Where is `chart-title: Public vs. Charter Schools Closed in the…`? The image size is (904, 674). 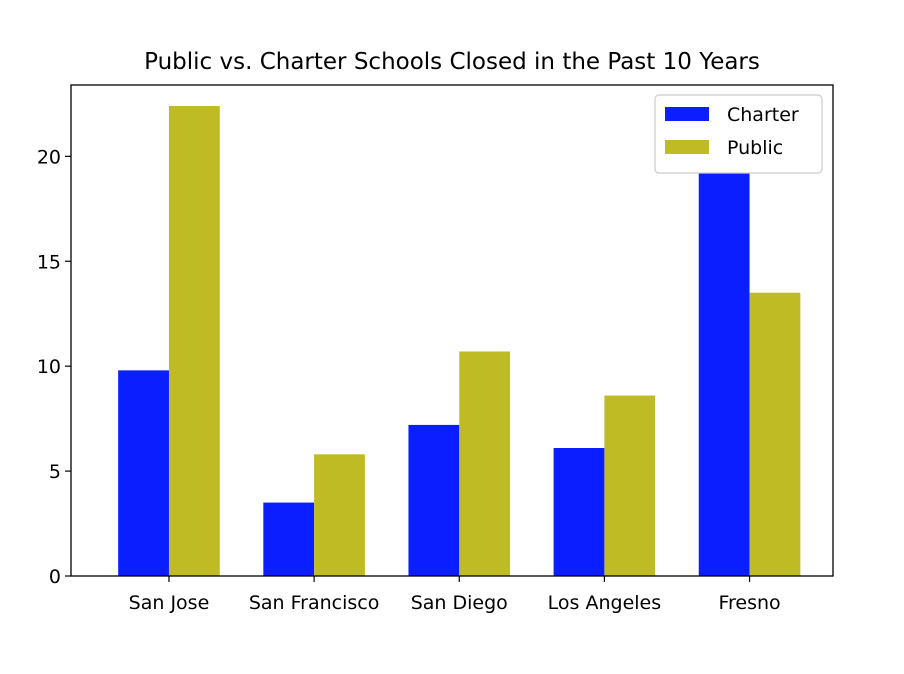
chart-title: Public vs. Charter Schools Closed in the… is located at coordinates (452, 62).